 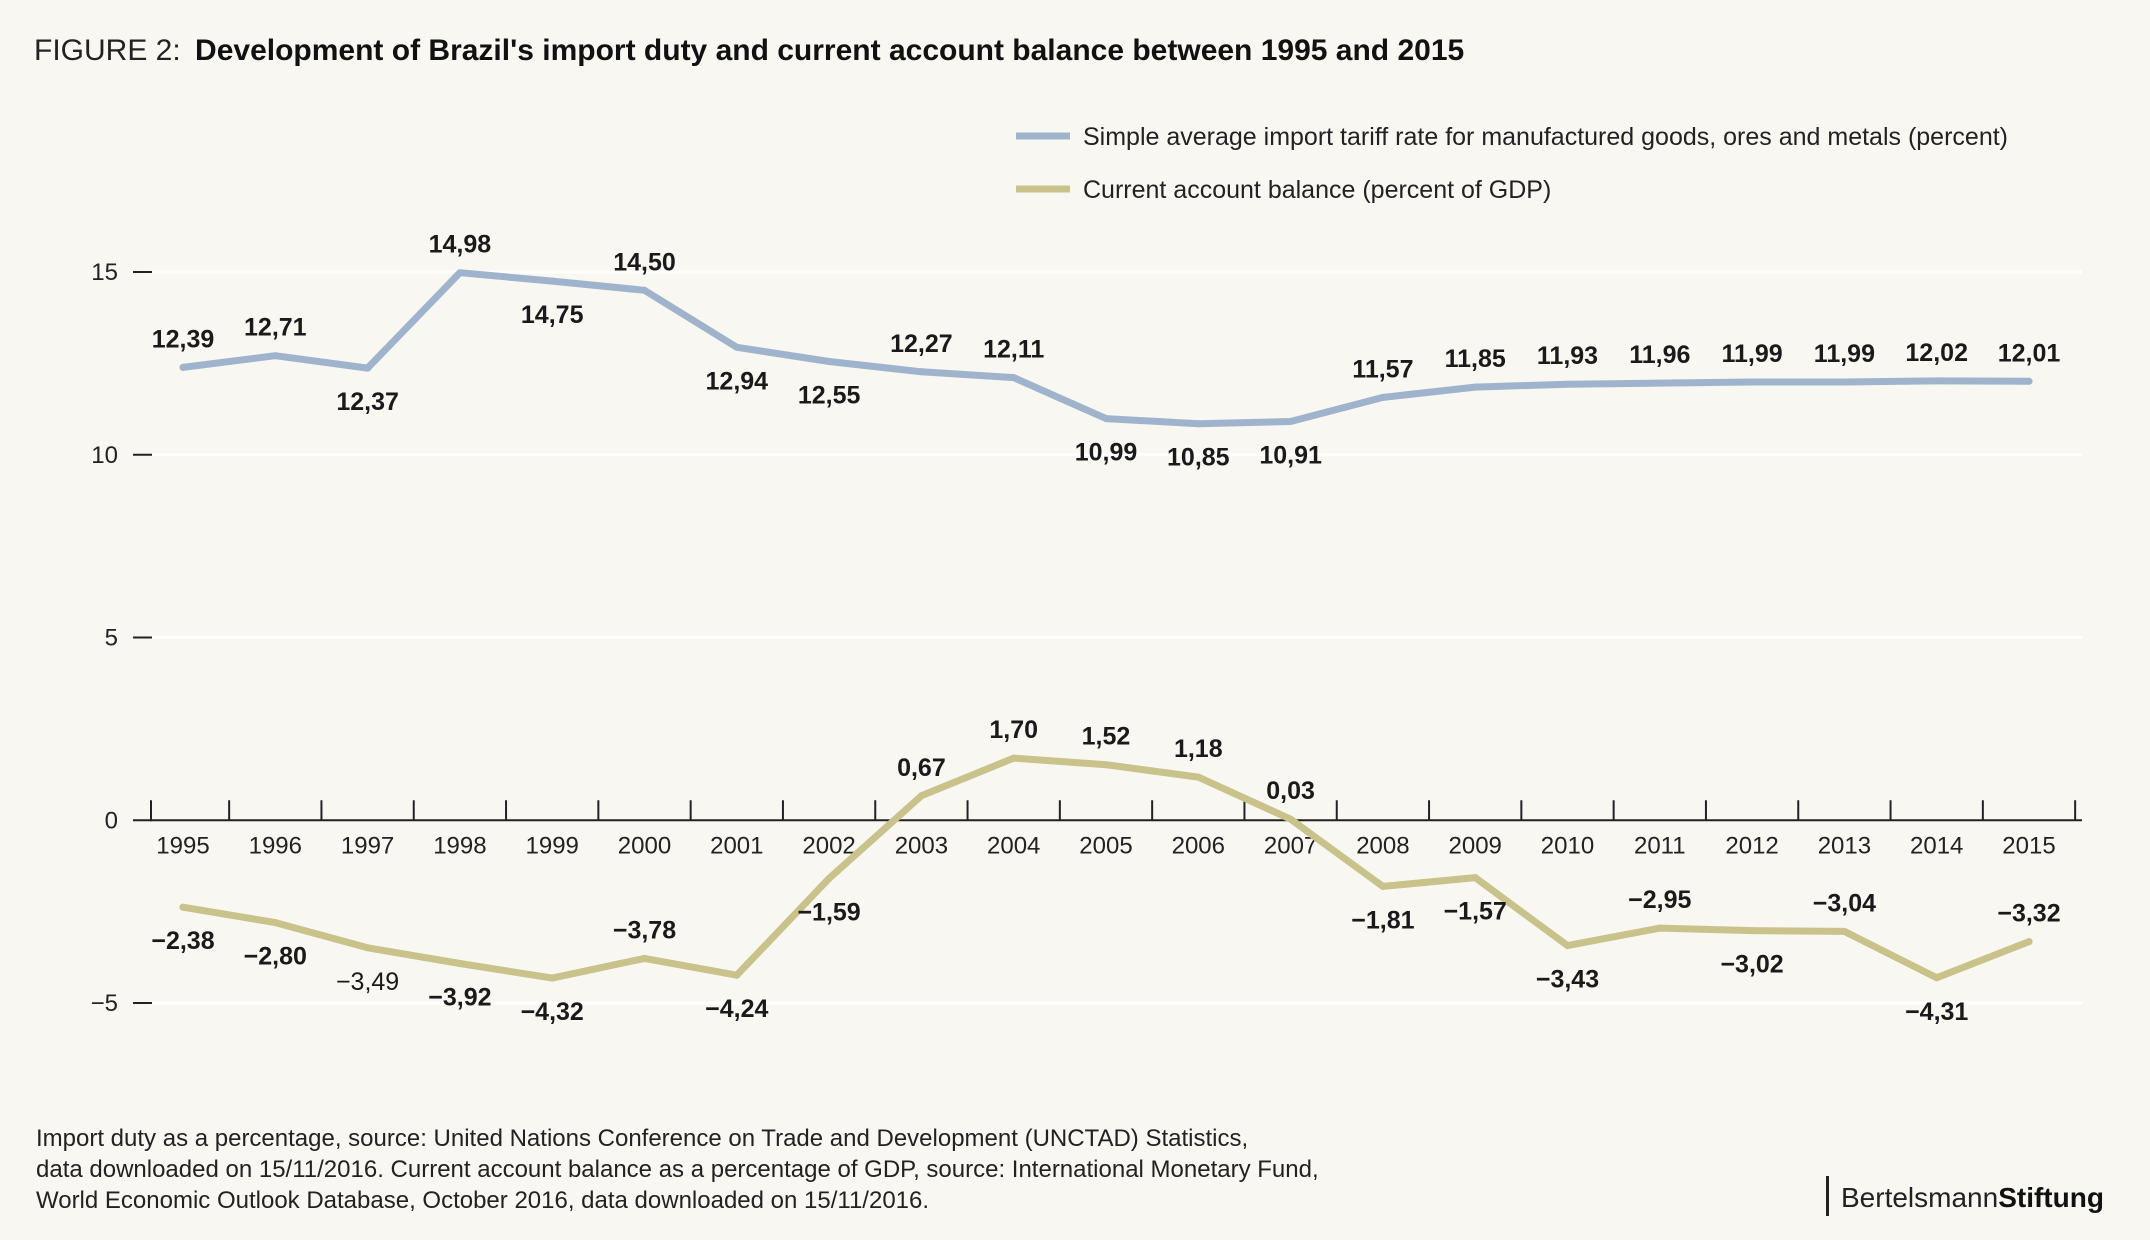 What do you see at coordinates (111, 638) in the screenshot?
I see `y-tick-label: 5` at bounding box center [111, 638].